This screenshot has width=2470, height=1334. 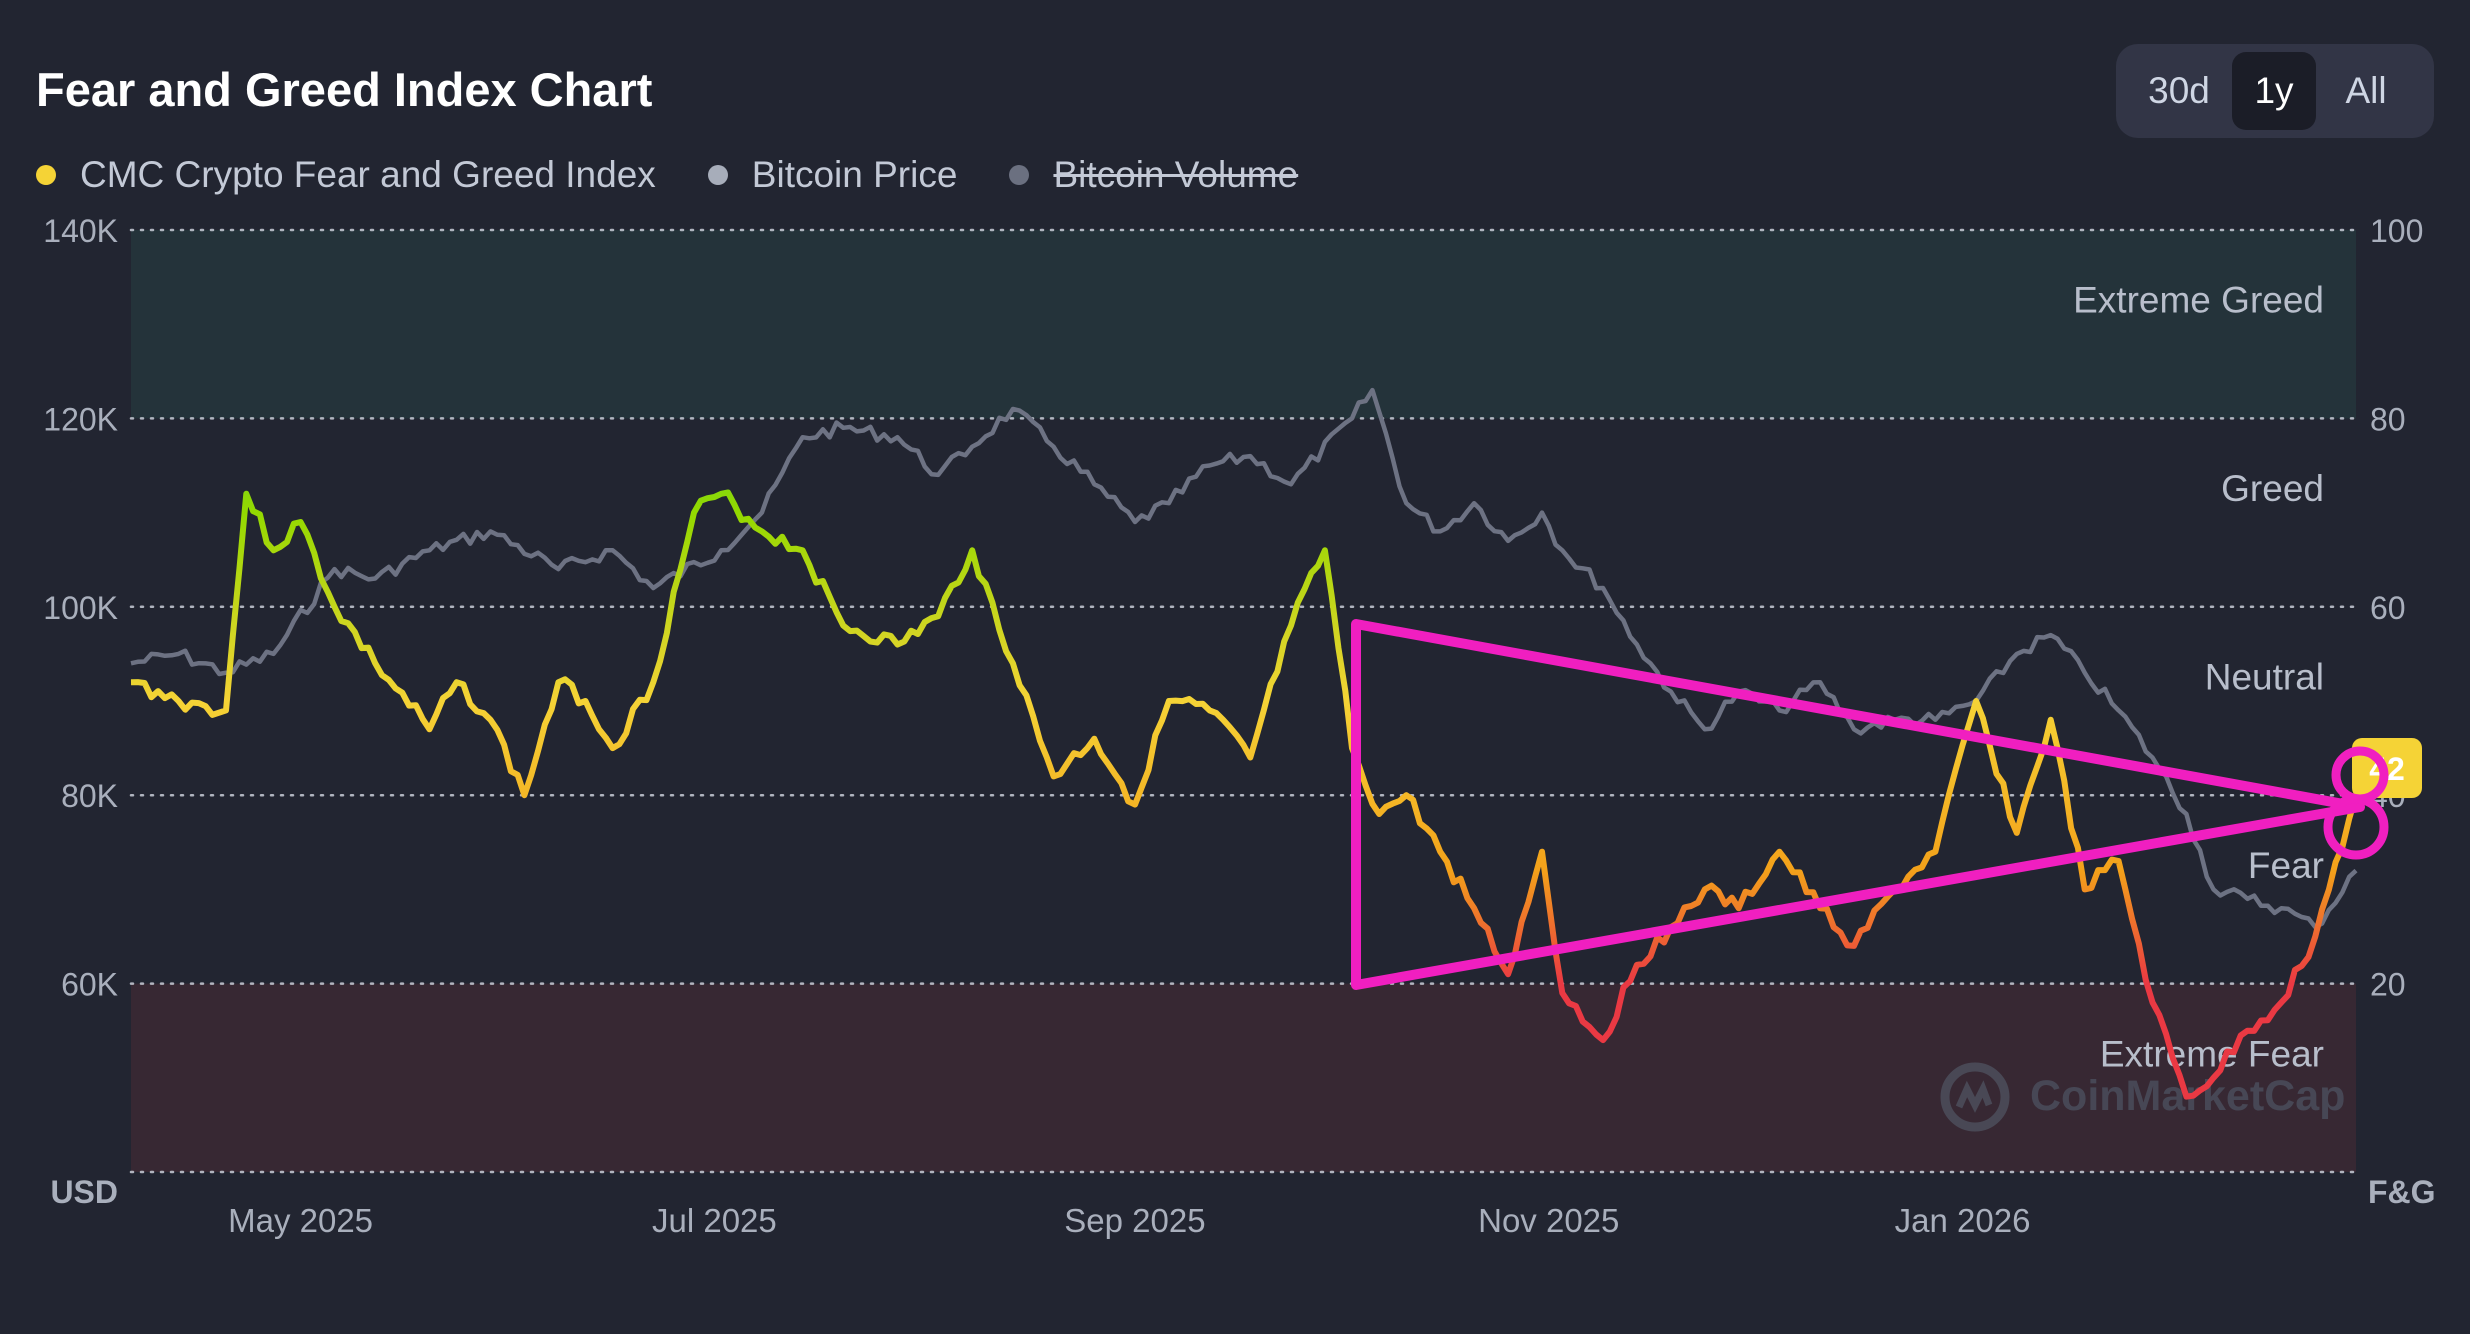 What do you see at coordinates (84, 1192) in the screenshot?
I see `y-left-unit-label: USD` at bounding box center [84, 1192].